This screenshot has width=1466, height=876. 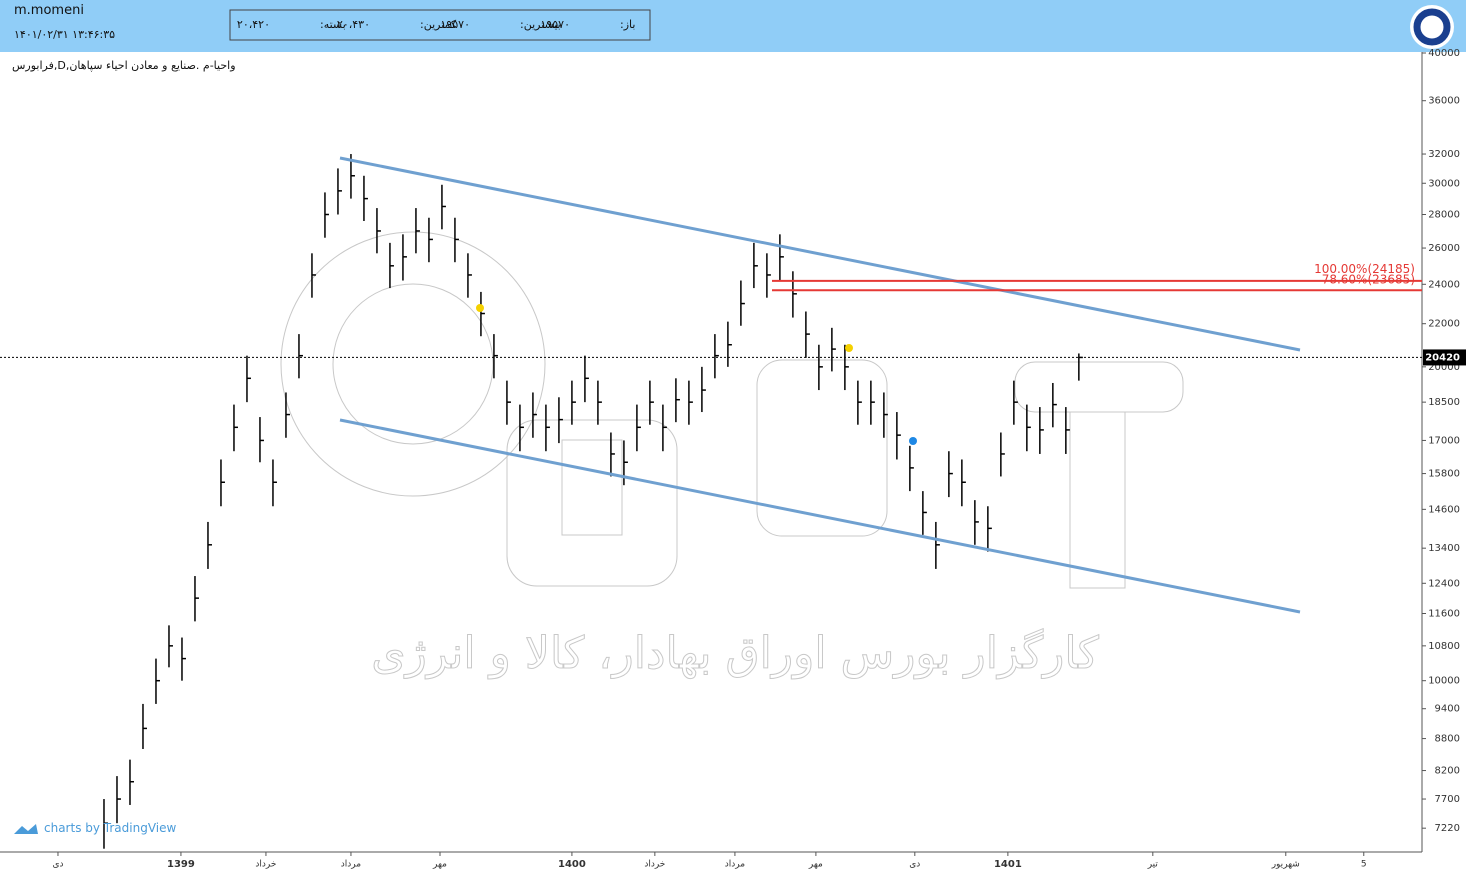 I want to click on y-tick-label: 11600, so click(x=1444, y=613).